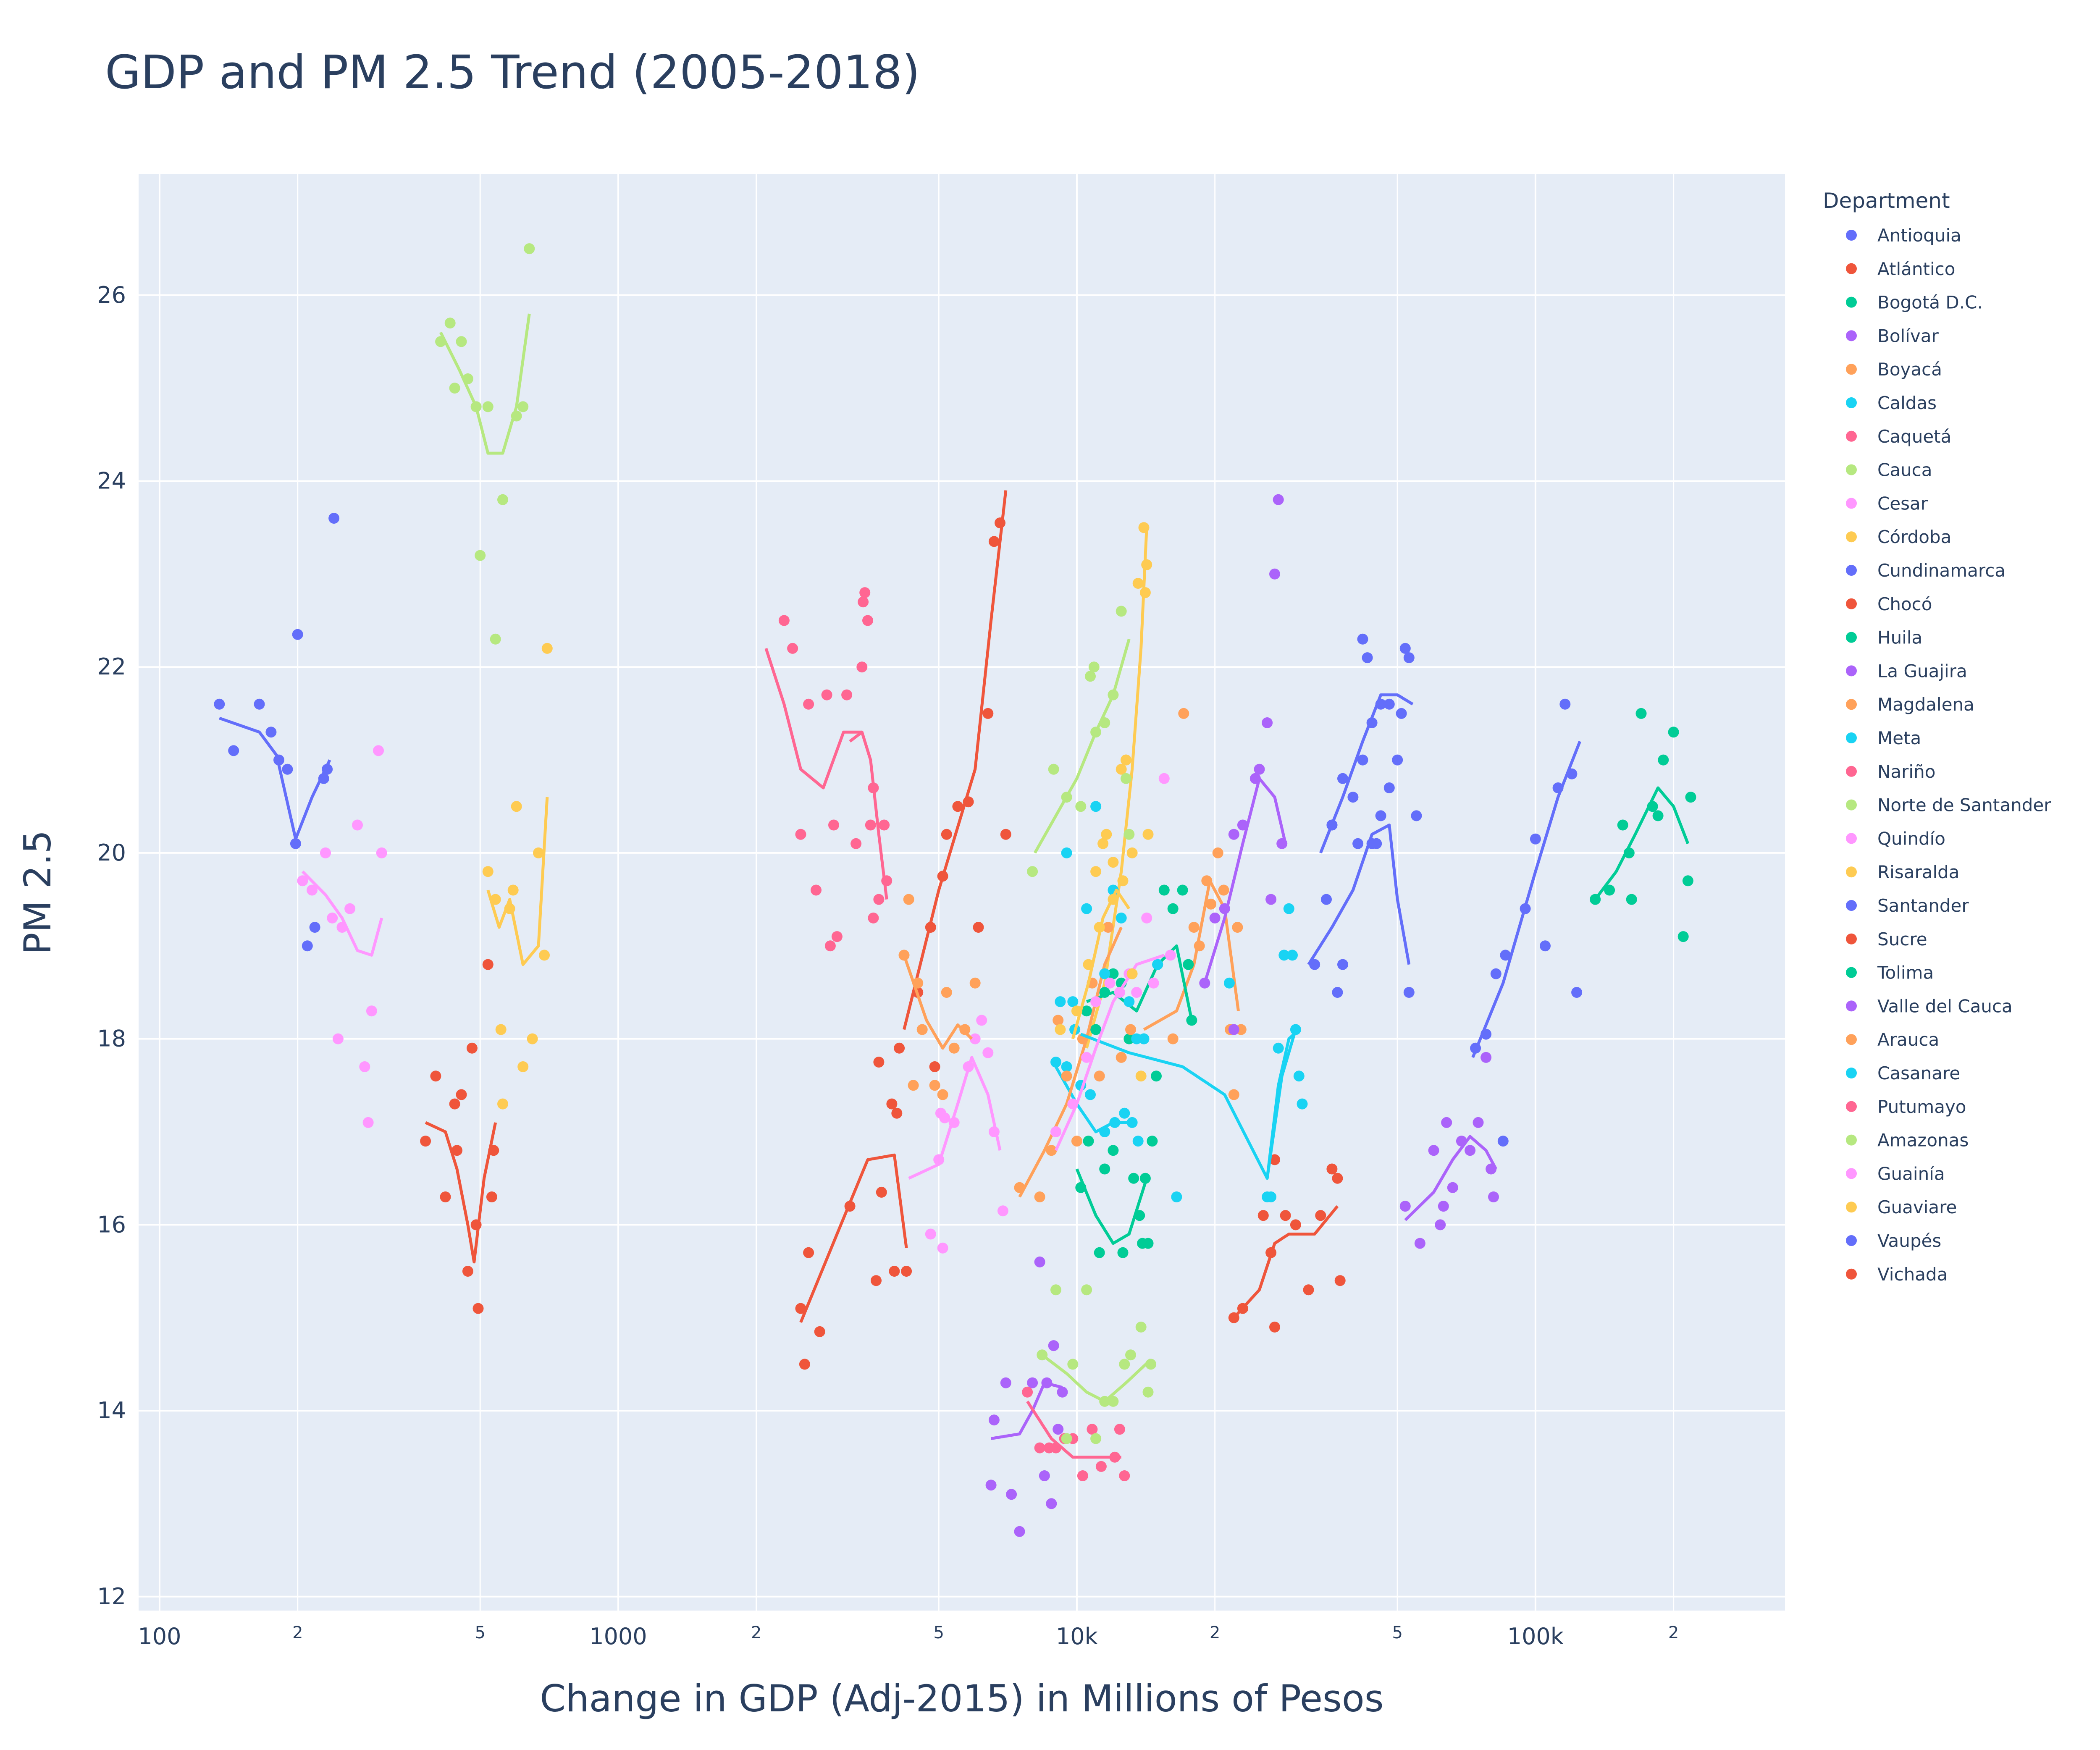  I want to click on legend-label: Risaralda, so click(1918, 872).